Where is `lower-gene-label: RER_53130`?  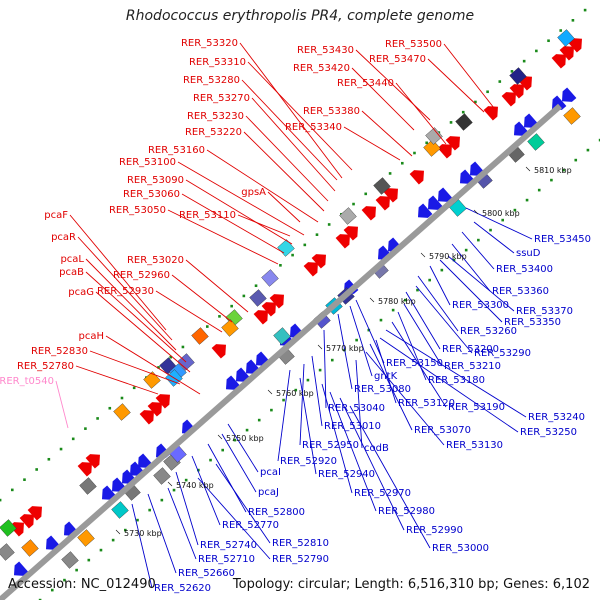
lower-gene-label: RER_53130 is located at coordinates (474, 445).